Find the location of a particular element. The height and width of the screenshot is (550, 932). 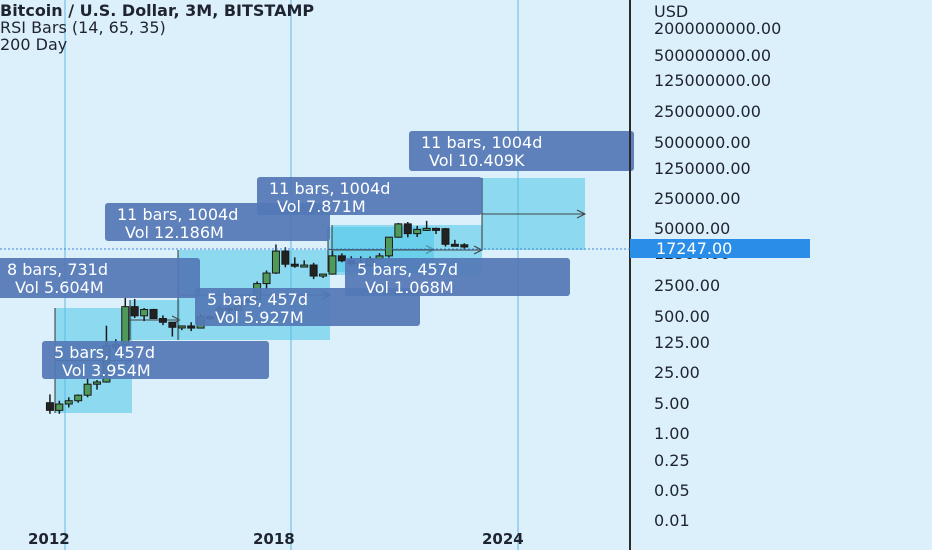

range-volume-label: Vol 3.954M is located at coordinates (106, 370).